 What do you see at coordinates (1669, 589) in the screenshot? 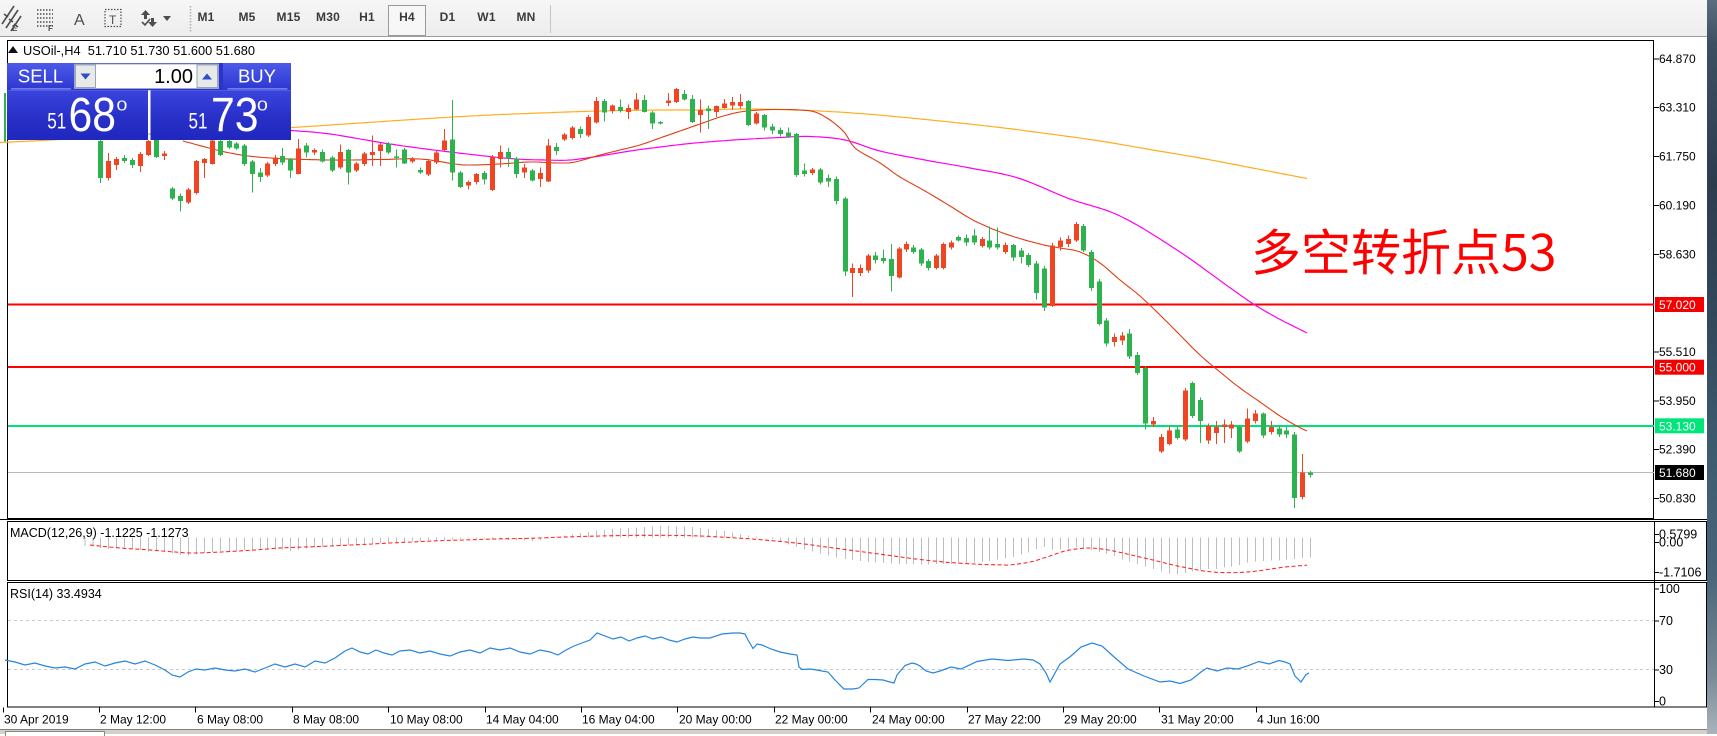
I see `svg-text: 100` at bounding box center [1669, 589].